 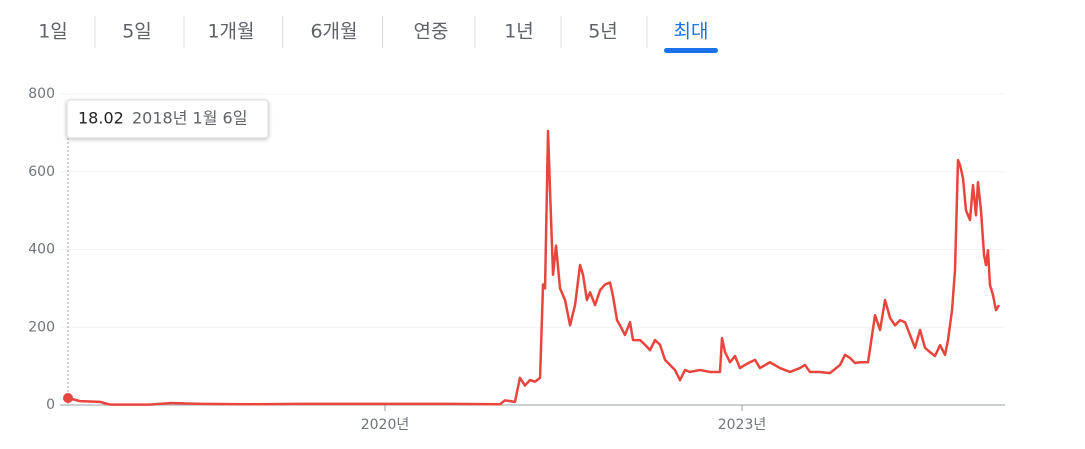 I want to click on hover-dot, so click(x=67, y=397).